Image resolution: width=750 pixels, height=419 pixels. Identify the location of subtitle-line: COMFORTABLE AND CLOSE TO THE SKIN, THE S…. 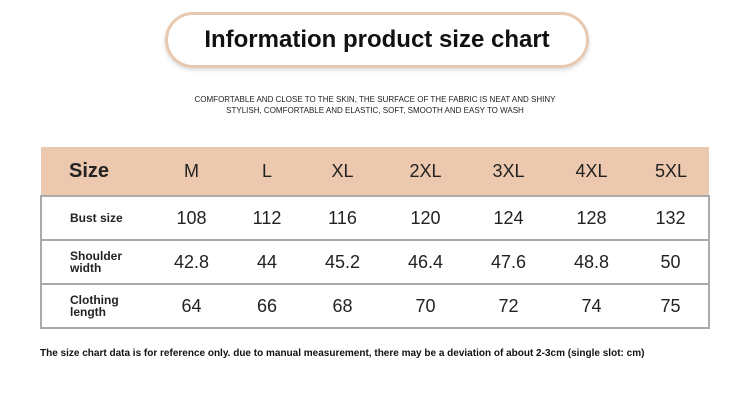
(375, 99).